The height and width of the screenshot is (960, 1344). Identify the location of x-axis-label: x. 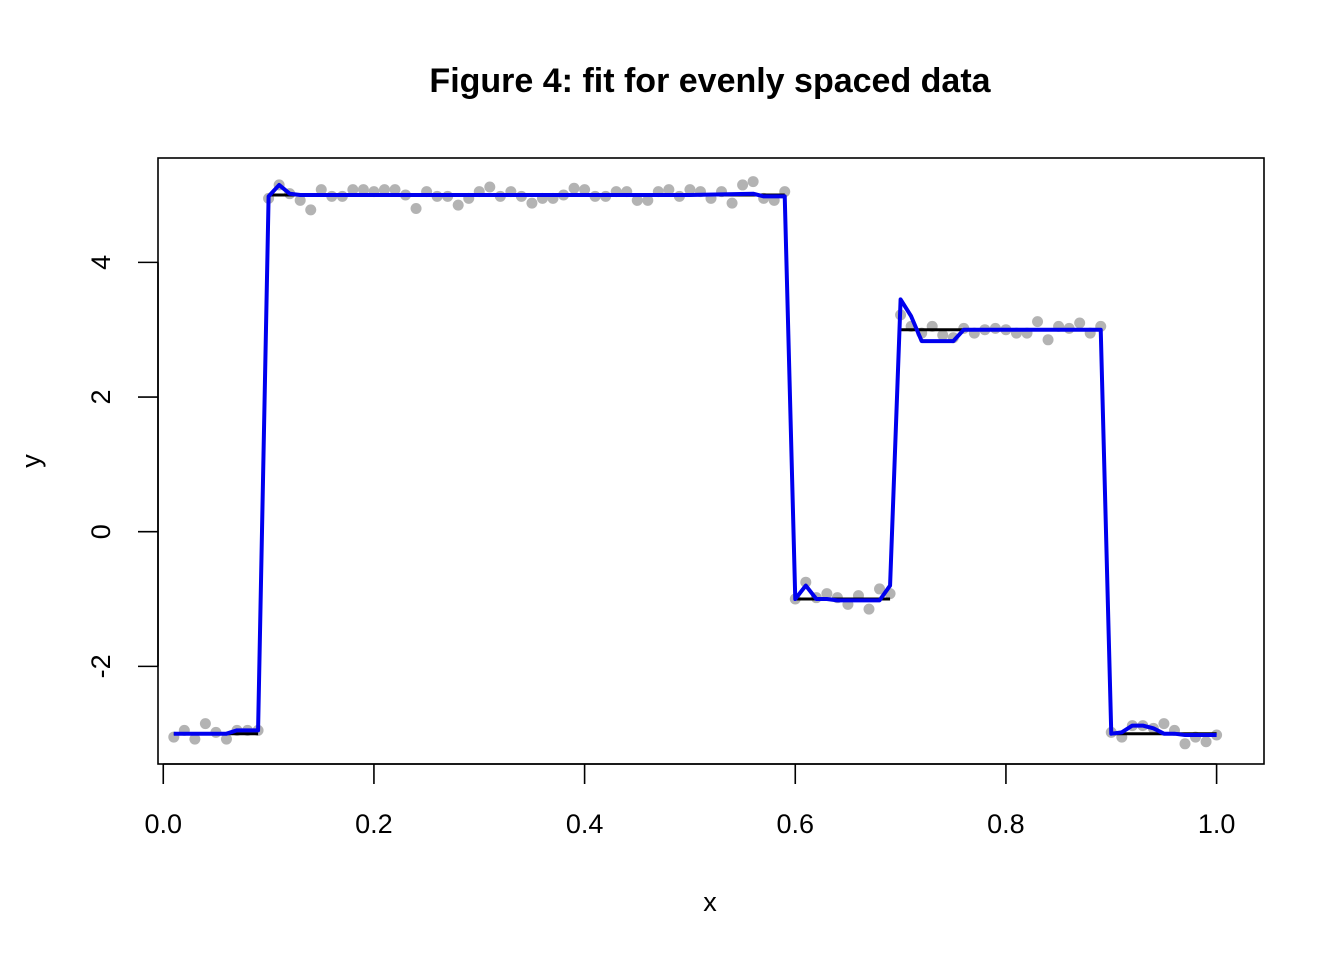
(710, 902).